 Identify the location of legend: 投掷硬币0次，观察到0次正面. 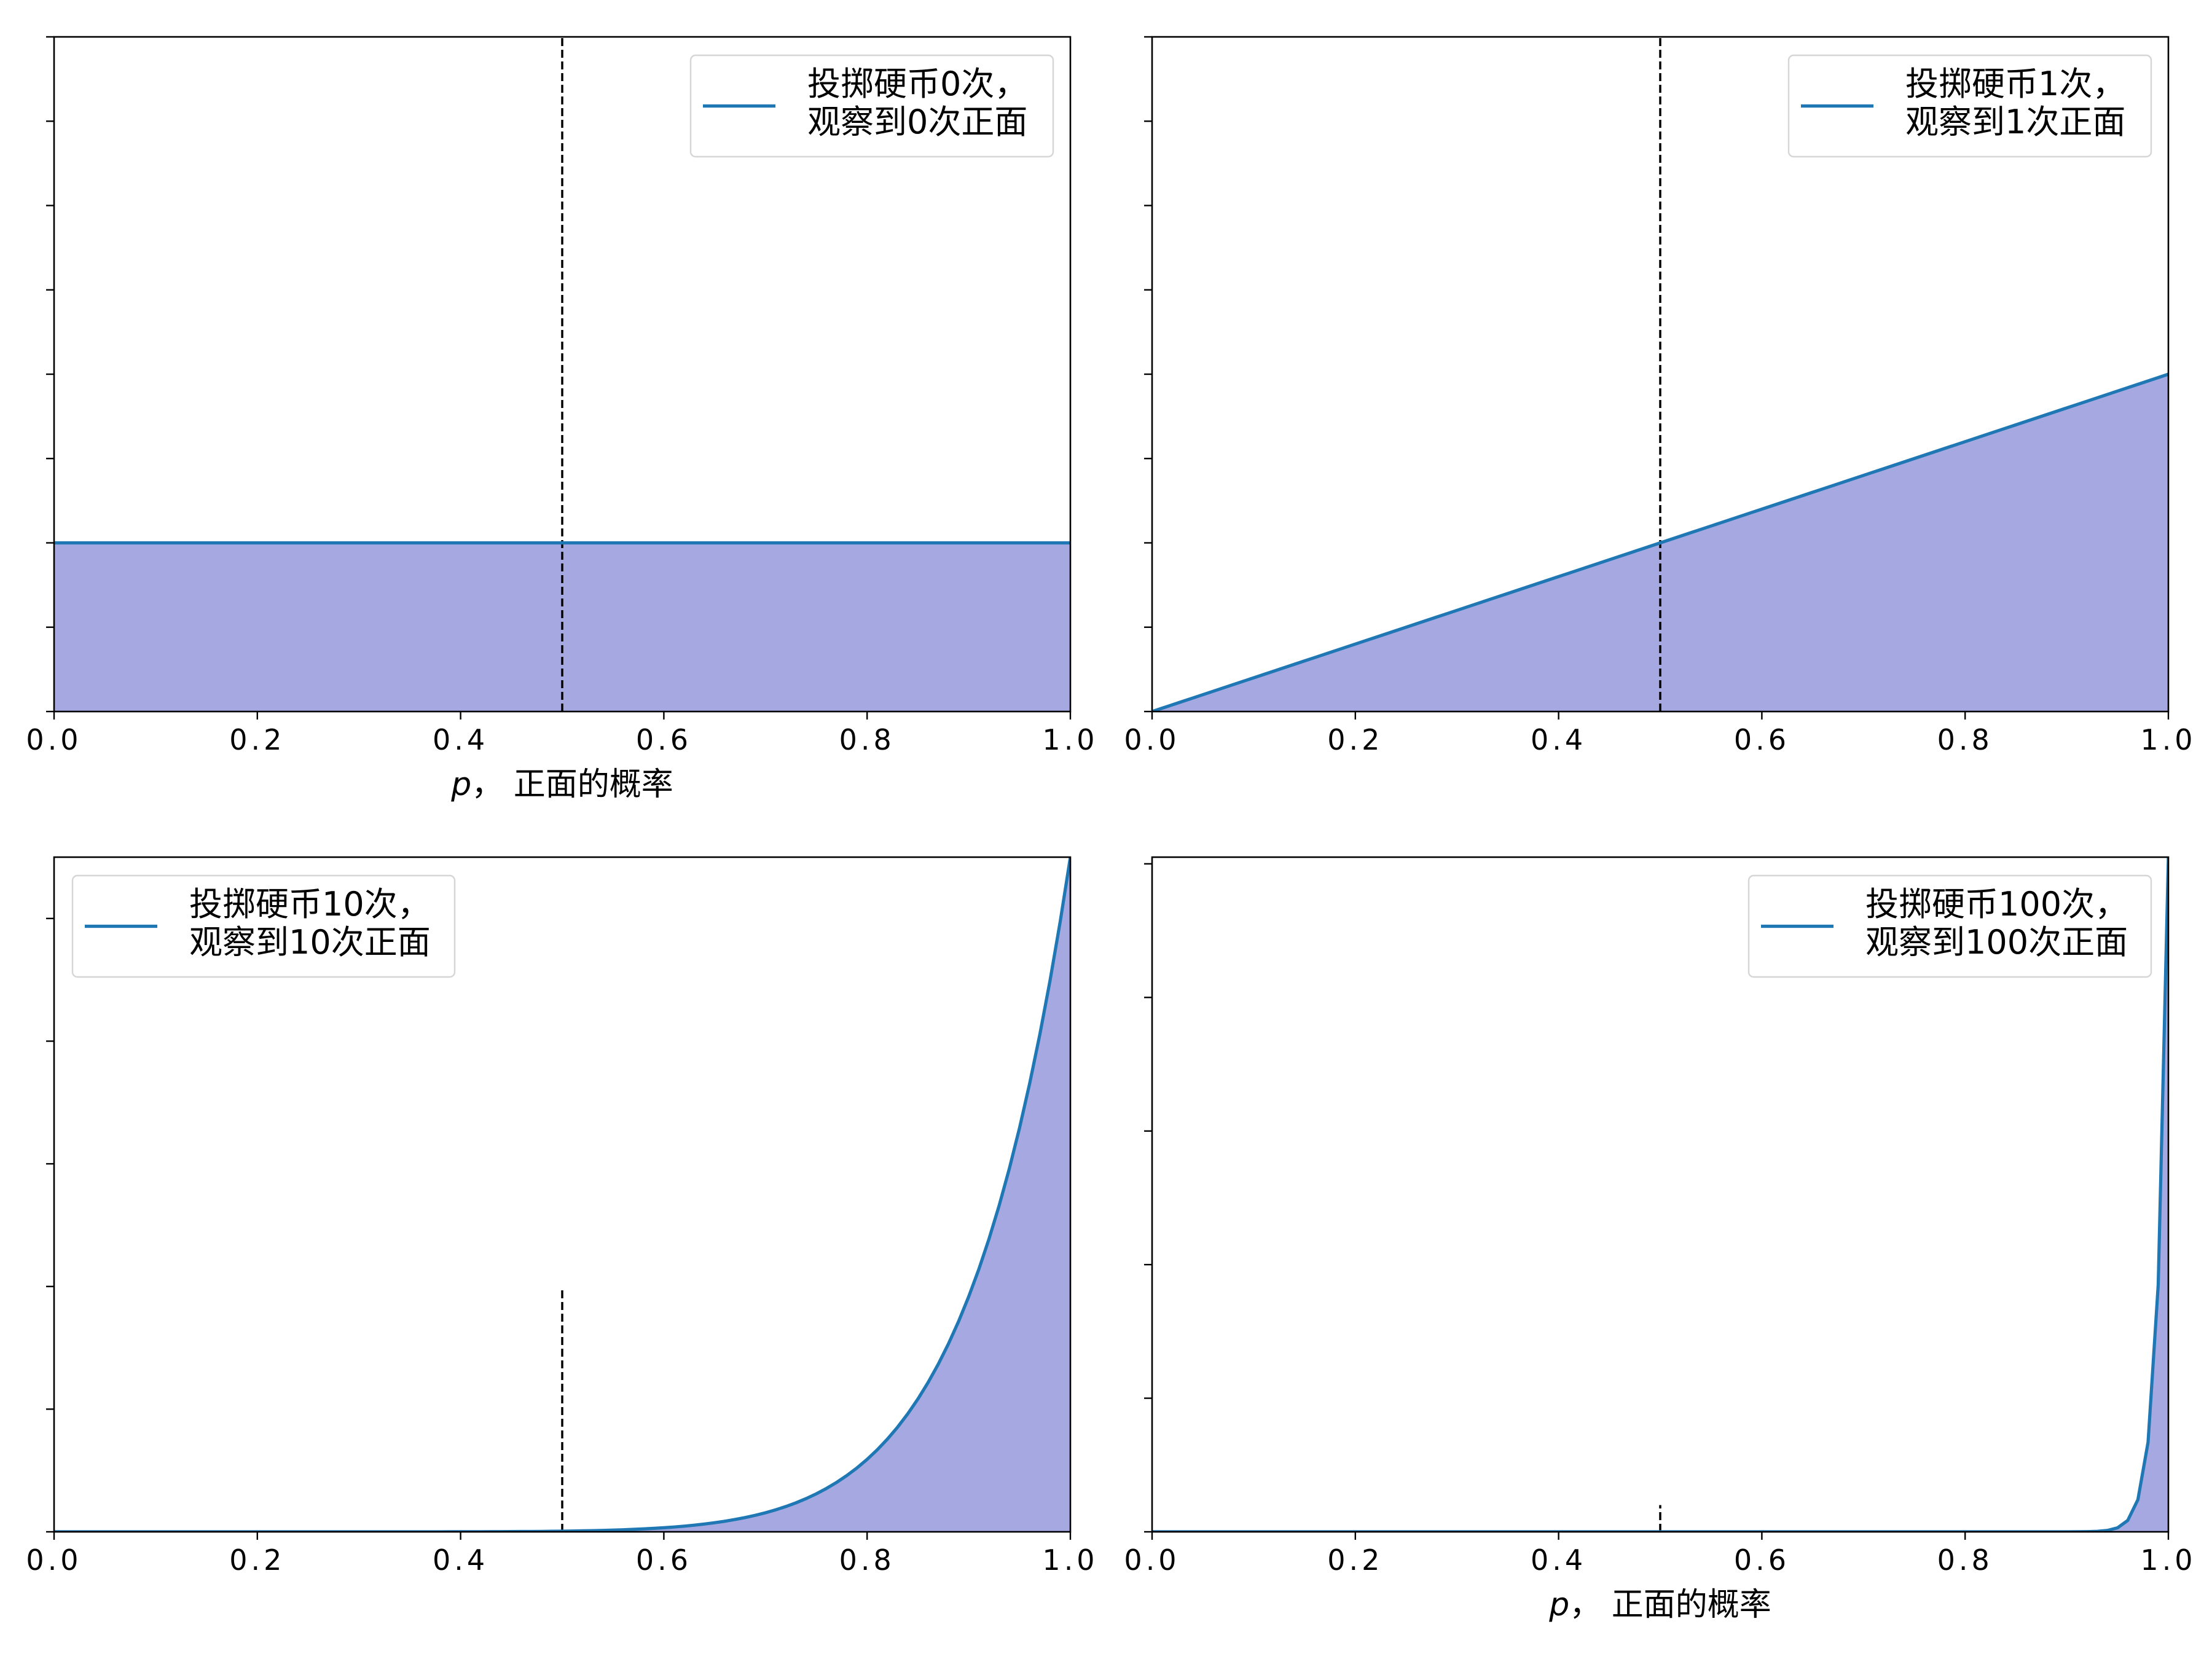
(871, 106).